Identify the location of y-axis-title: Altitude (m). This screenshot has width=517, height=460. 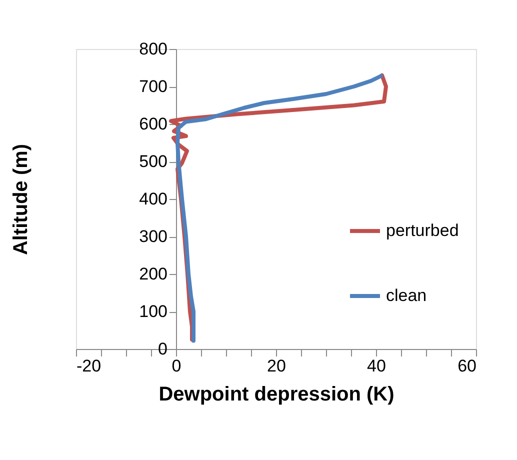
(21, 200).